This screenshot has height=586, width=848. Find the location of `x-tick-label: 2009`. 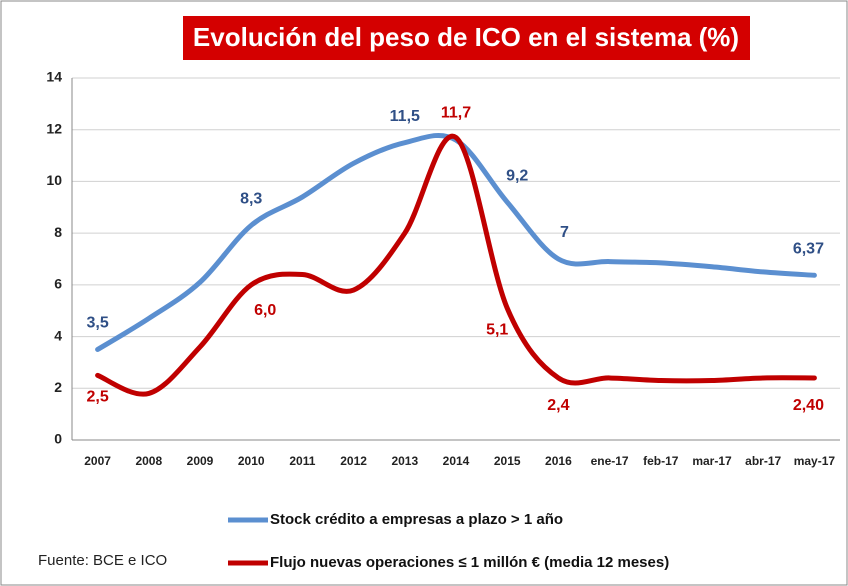

x-tick-label: 2009 is located at coordinates (200, 461).